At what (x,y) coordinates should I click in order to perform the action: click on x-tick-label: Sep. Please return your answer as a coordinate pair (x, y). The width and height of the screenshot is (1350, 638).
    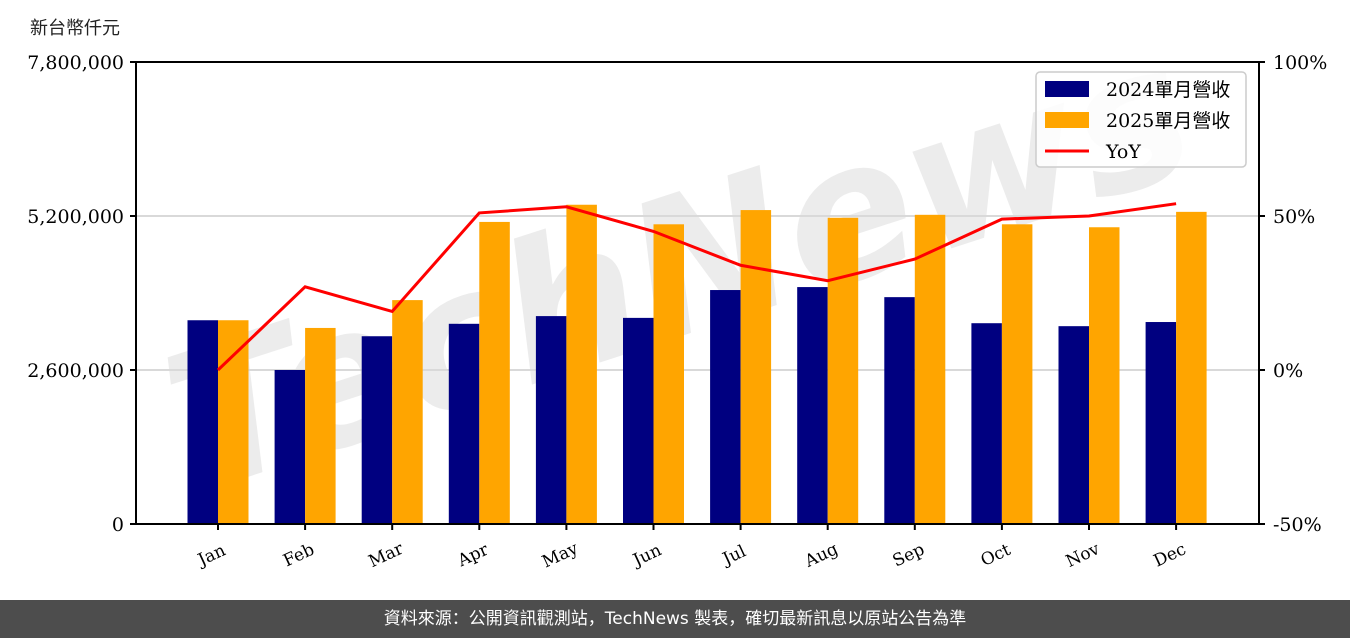
    Looking at the image, I should click on (909, 555).